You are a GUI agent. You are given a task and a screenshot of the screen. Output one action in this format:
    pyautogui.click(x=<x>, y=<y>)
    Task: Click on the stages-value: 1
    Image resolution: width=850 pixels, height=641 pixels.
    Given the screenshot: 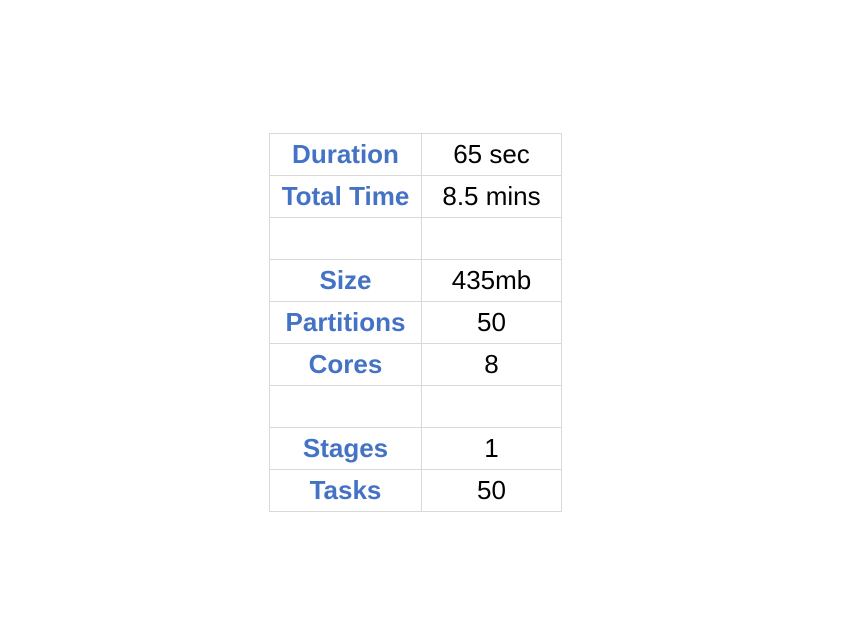 What is the action you would take?
    pyautogui.click(x=491, y=448)
    